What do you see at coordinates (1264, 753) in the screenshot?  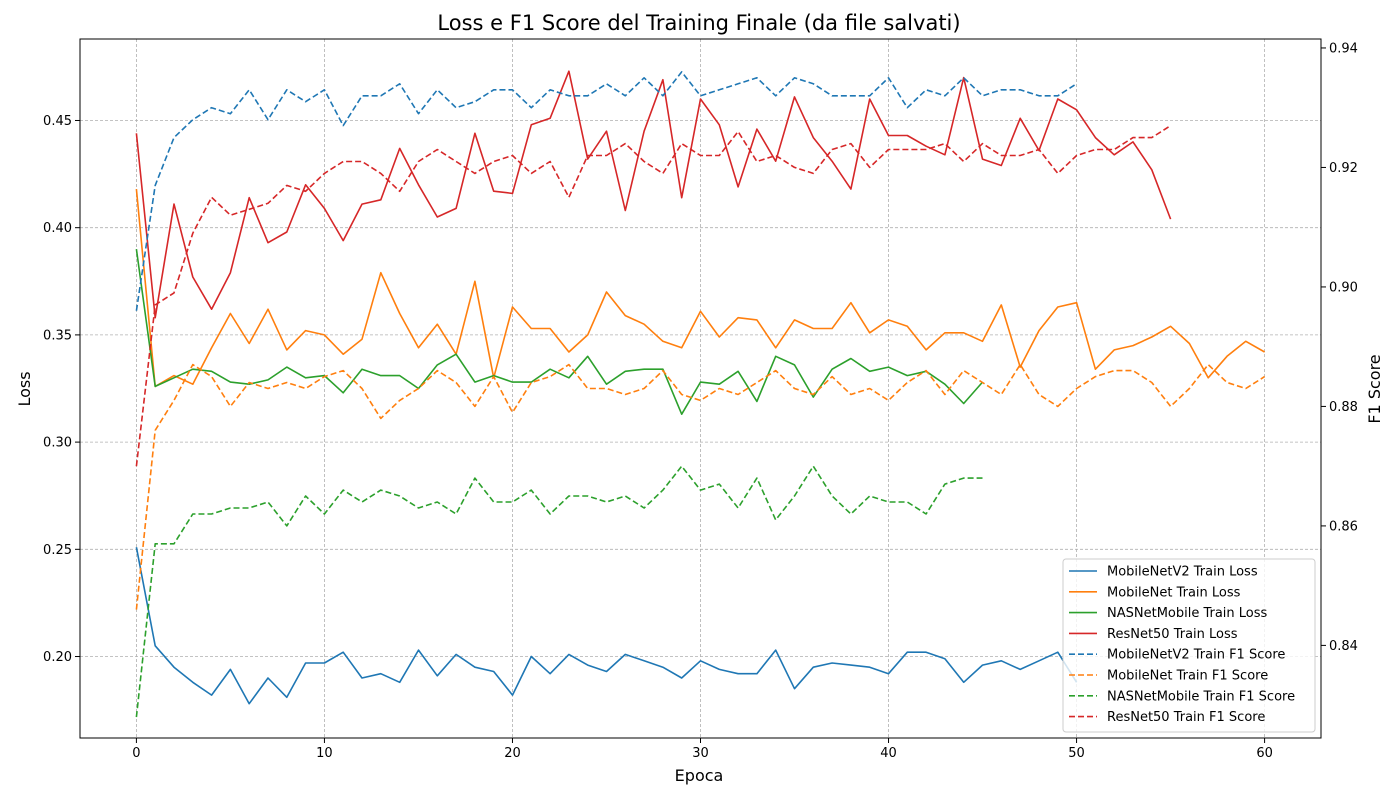 I see `x-tick-label: 60` at bounding box center [1264, 753].